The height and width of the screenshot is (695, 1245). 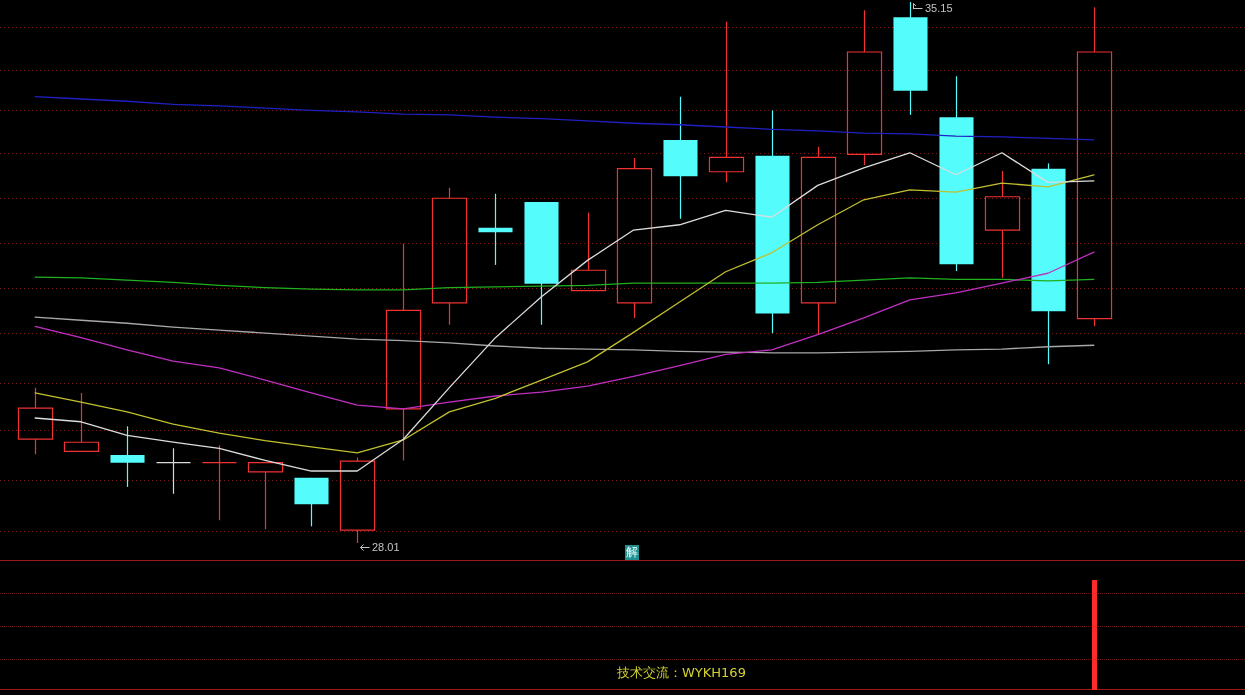 What do you see at coordinates (939, 8) in the screenshot?
I see `annotation: 35.15` at bounding box center [939, 8].